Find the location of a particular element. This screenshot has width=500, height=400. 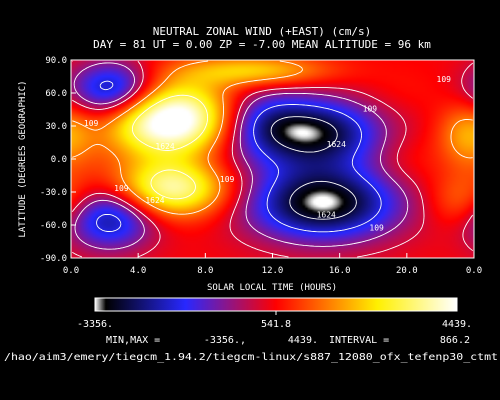

colorbar-min-label: -3356. is located at coordinates (95, 324).